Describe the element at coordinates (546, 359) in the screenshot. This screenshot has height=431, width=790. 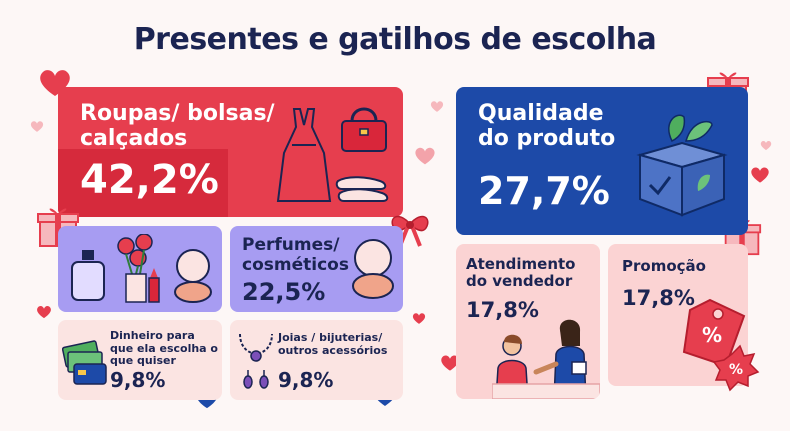
I see `salespeople-icon` at that location.